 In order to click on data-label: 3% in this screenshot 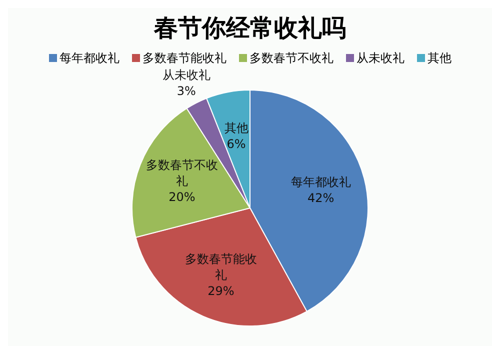, I will do `click(186, 91)`.